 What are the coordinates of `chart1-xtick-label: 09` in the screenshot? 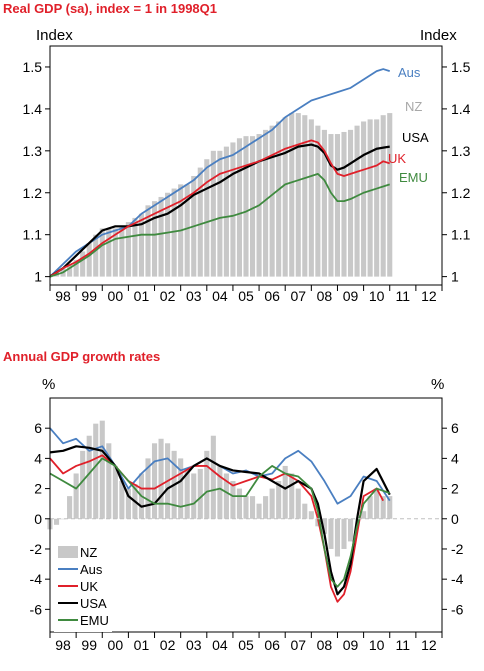 It's located at (351, 296).